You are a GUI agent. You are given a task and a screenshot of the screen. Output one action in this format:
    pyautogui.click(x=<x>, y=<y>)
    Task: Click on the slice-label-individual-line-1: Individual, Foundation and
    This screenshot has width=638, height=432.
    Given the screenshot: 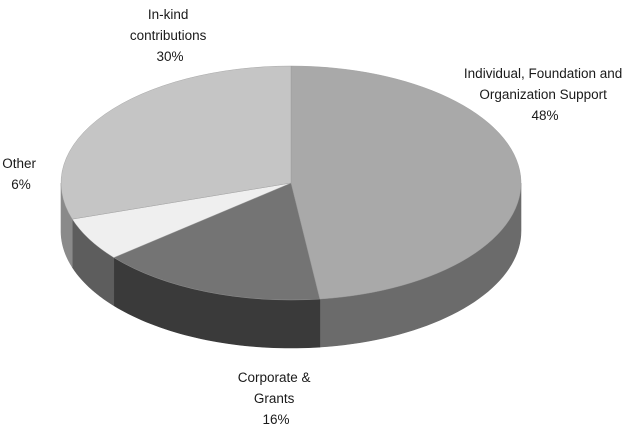 What is the action you would take?
    pyautogui.click(x=543, y=73)
    